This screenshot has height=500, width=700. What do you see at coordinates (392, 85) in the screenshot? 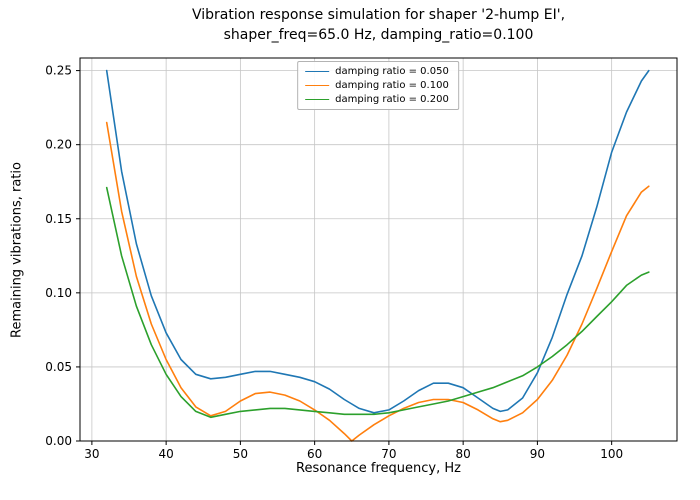
I see `legend-label: damping ratio = 0.100` at bounding box center [392, 85].